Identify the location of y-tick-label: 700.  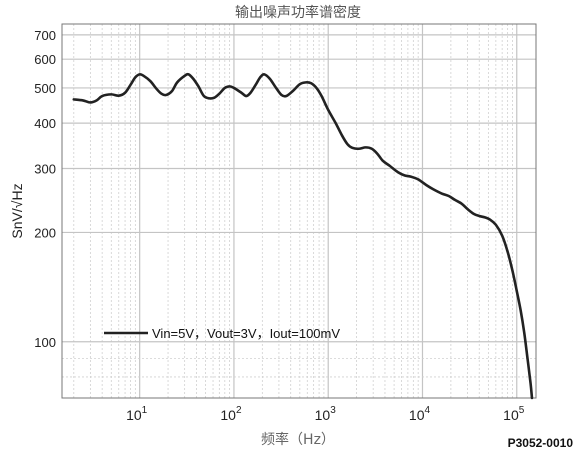
(45, 35).